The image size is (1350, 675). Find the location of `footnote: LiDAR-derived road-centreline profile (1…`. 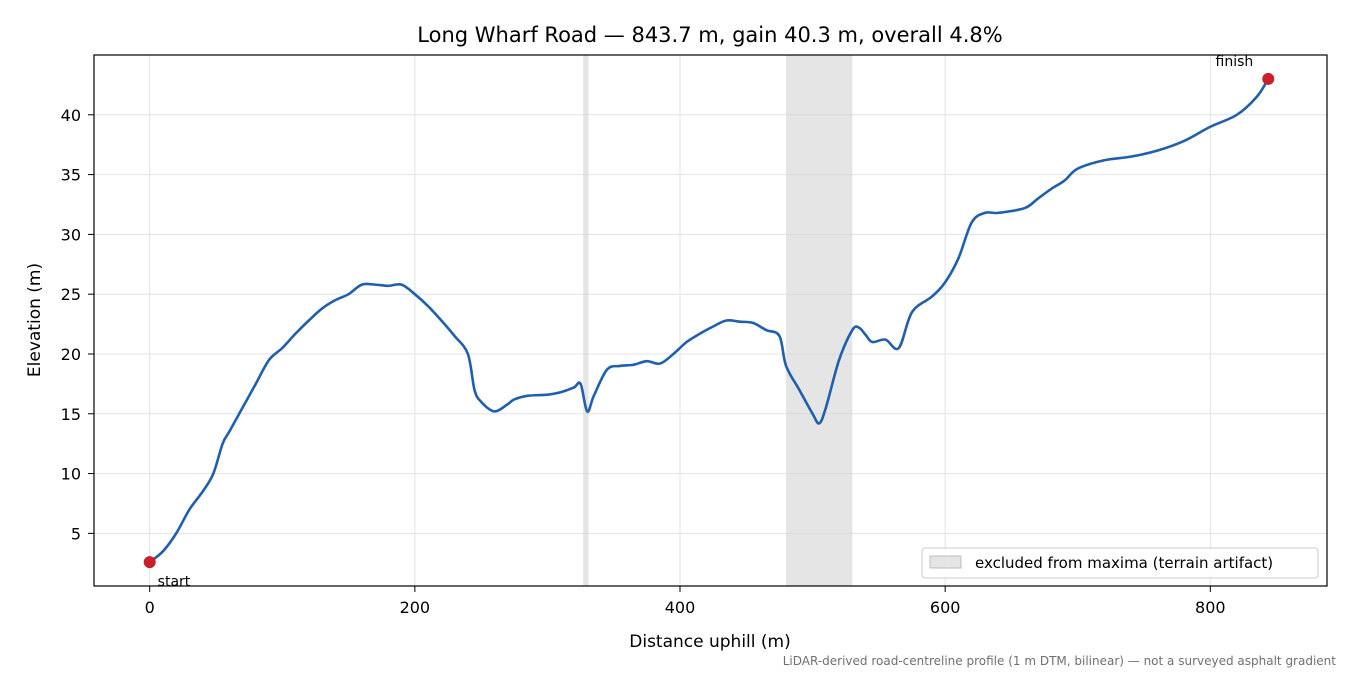

footnote: LiDAR-derived road-centreline profile (1… is located at coordinates (1060, 661).